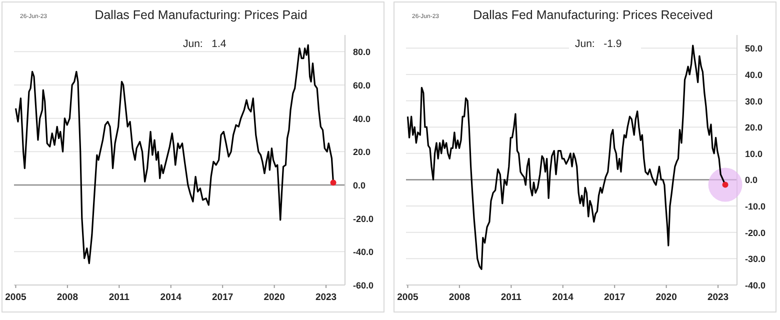 The width and height of the screenshot is (780, 320). Describe the element at coordinates (598, 44) in the screenshot. I see `annotation: Jun: -1.9` at that location.